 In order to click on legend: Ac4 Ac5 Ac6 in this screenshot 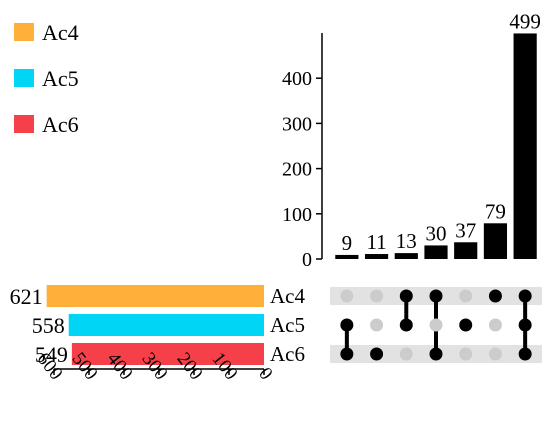, I will do `click(46, 78)`.